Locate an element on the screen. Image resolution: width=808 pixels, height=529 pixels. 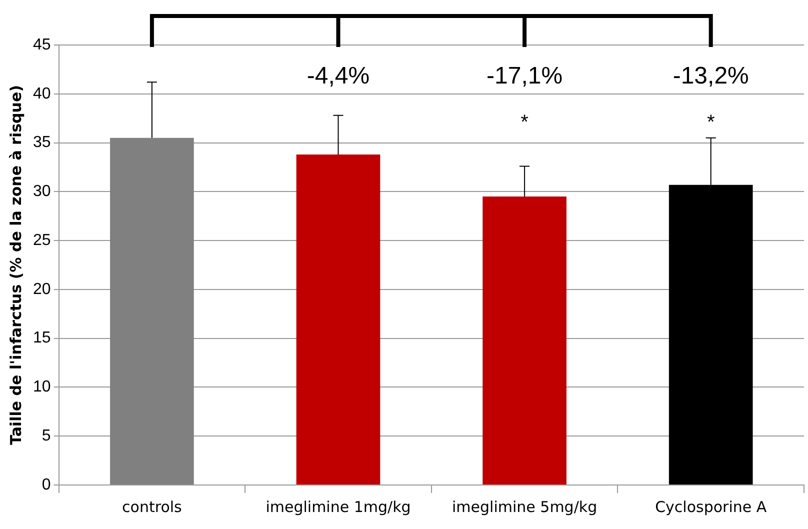
y-tick-label: 20 is located at coordinates (42, 289).